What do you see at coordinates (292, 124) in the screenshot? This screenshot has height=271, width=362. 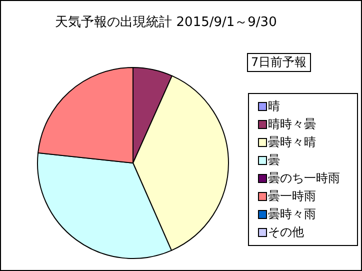 I see `legend-label: 晴時々曇` at bounding box center [292, 124].